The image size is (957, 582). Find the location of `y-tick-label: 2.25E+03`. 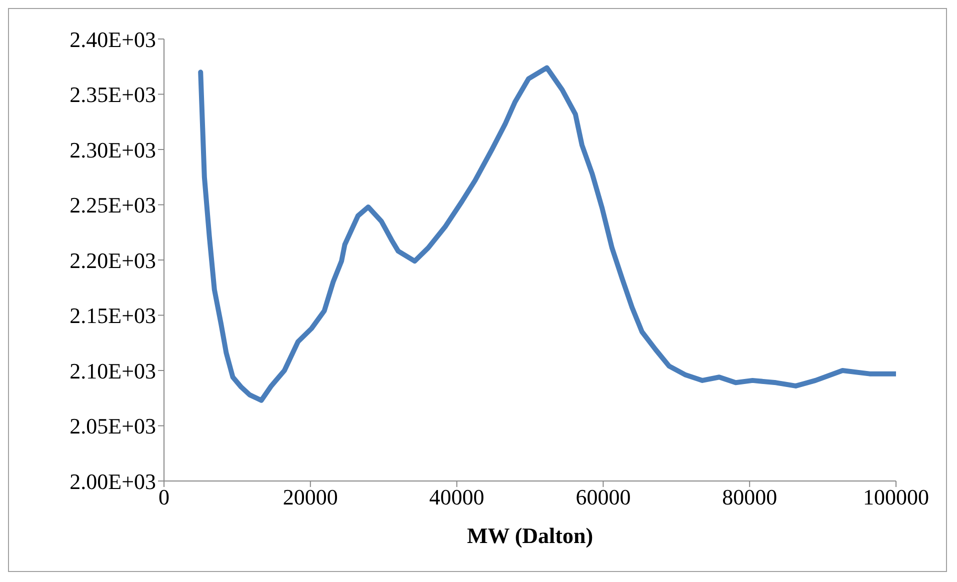

y-tick-label: 2.25E+03 is located at coordinates (113, 205).